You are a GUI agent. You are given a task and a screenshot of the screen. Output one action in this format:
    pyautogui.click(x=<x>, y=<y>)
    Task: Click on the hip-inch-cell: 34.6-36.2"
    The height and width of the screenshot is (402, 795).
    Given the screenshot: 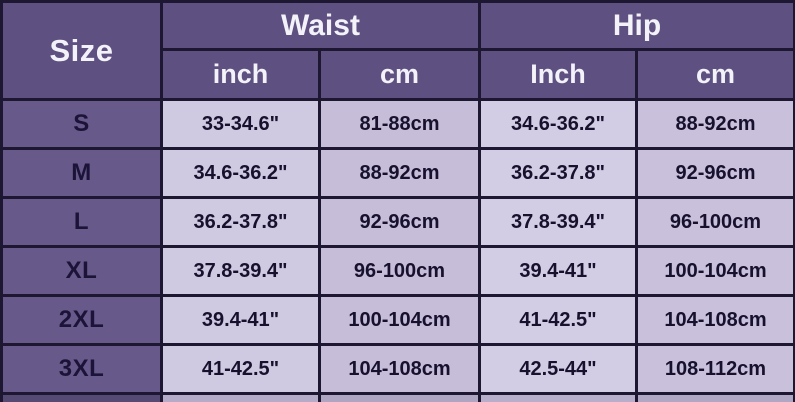 What is the action you would take?
    pyautogui.click(x=559, y=125)
    